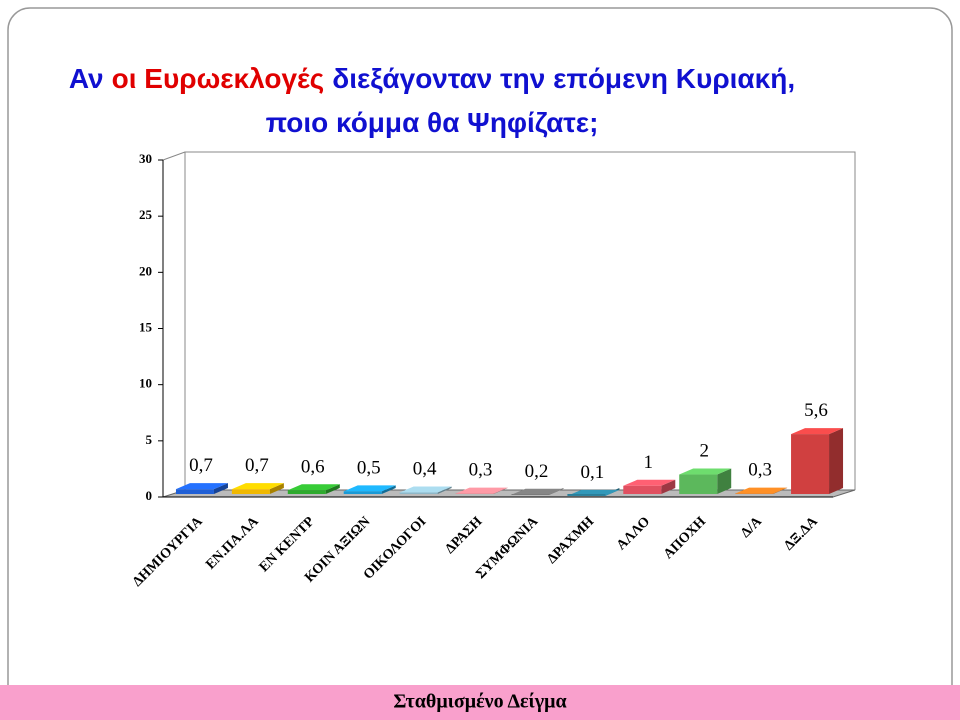 The width and height of the screenshot is (960, 720). Describe the element at coordinates (145, 270) in the screenshot. I see `y-tick-label: 20` at that location.